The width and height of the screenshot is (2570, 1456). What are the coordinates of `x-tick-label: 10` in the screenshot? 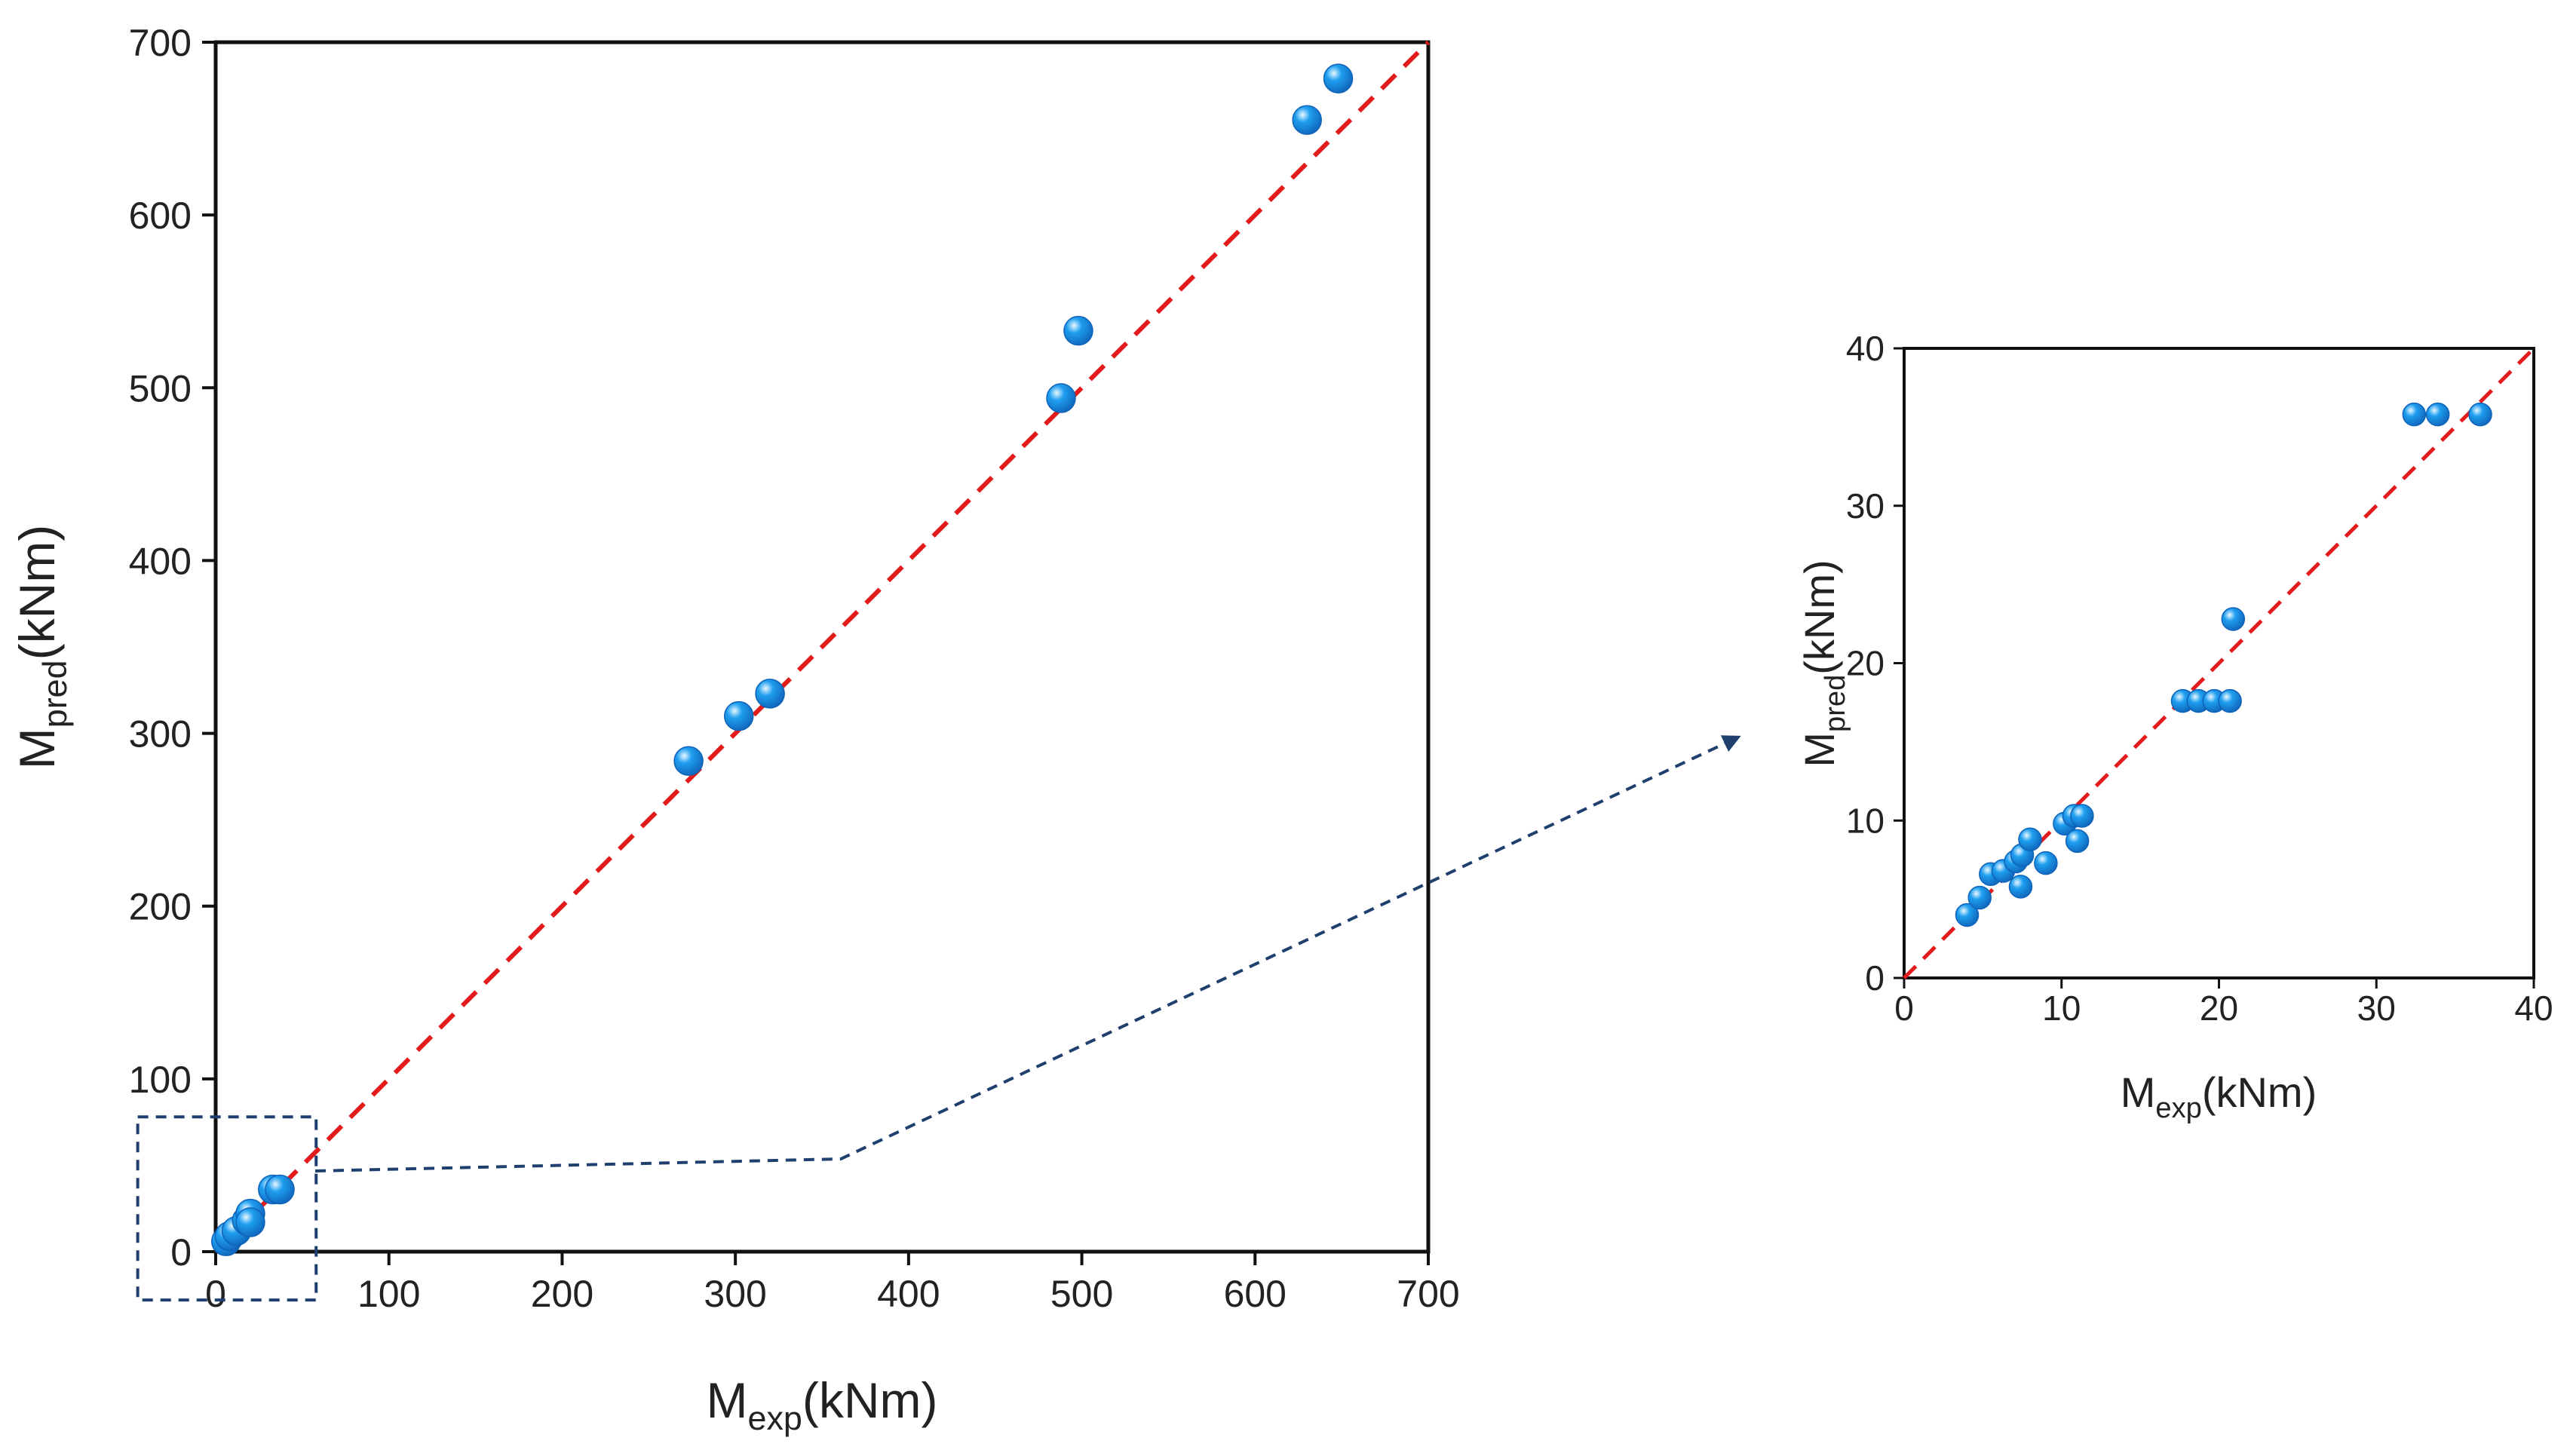 It's located at (2061, 1008).